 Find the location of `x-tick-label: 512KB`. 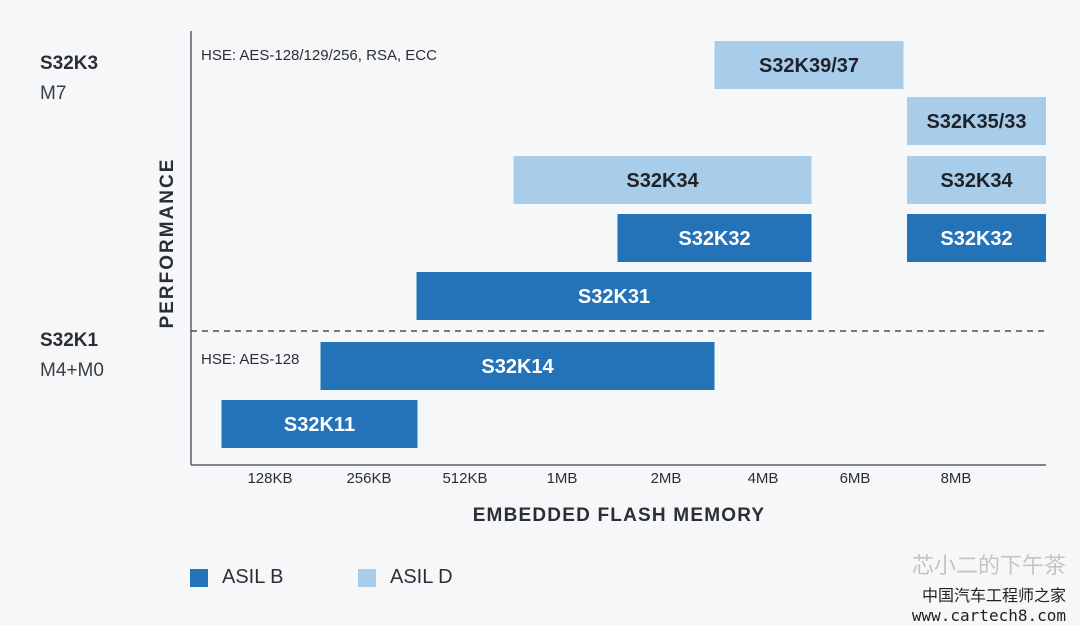

x-tick-label: 512KB is located at coordinates (464, 478).